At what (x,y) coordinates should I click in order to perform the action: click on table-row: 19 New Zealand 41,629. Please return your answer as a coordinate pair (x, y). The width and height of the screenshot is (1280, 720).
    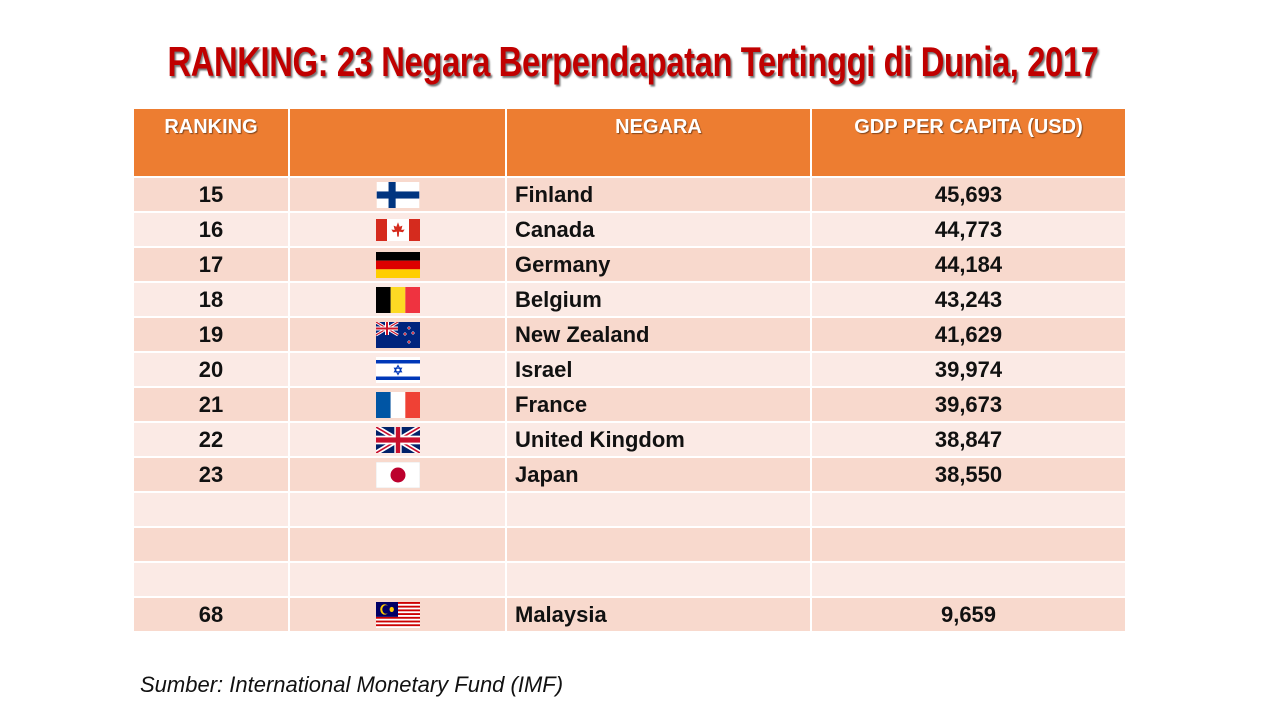
    Looking at the image, I should click on (629, 334).